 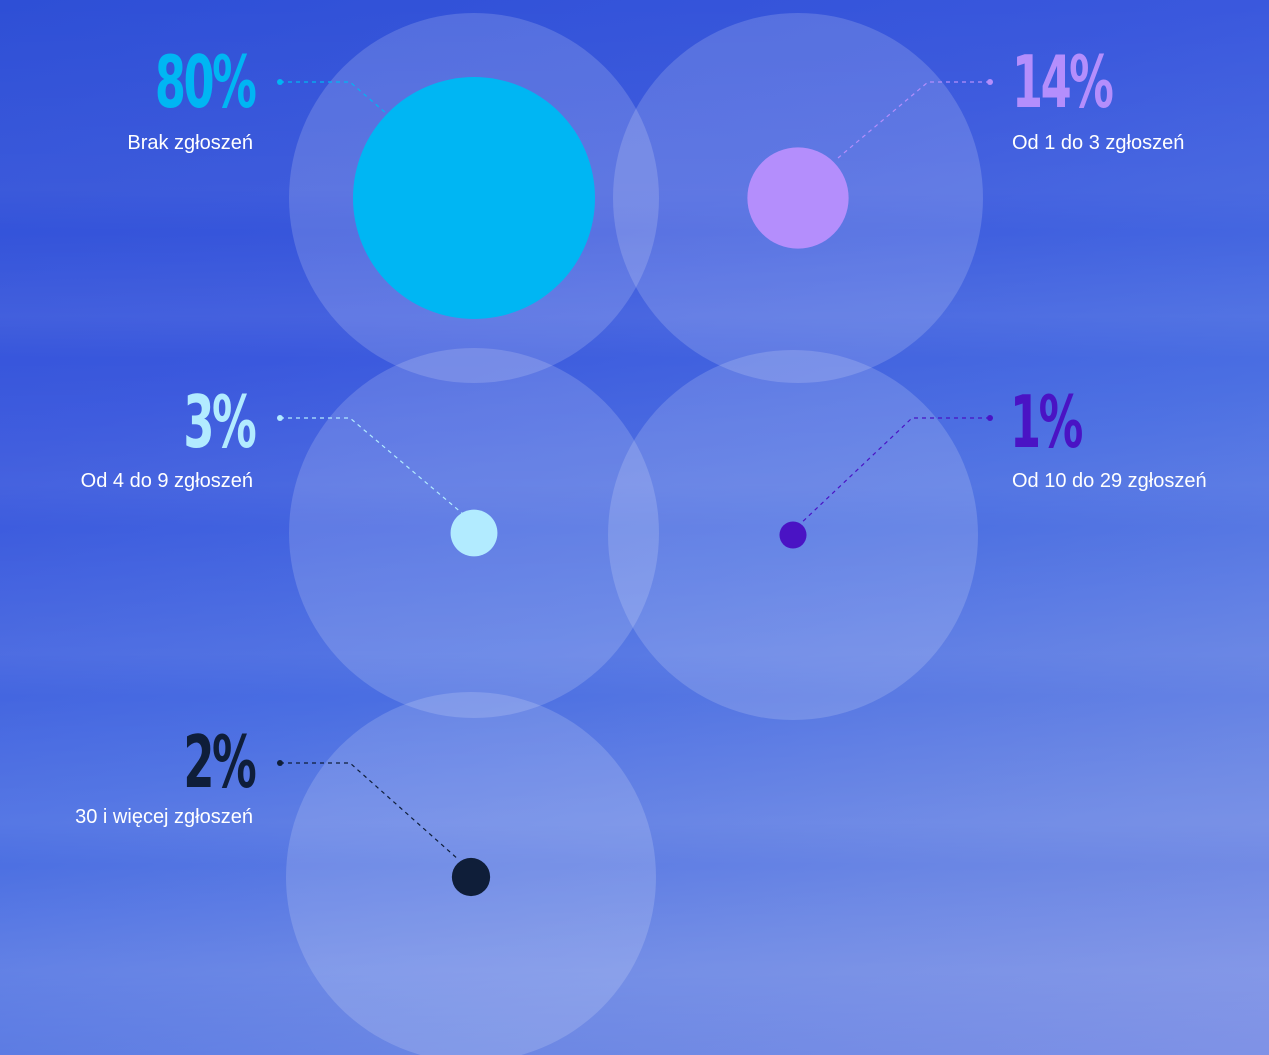 What do you see at coordinates (474, 198) in the screenshot?
I see `bubble-brak` at bounding box center [474, 198].